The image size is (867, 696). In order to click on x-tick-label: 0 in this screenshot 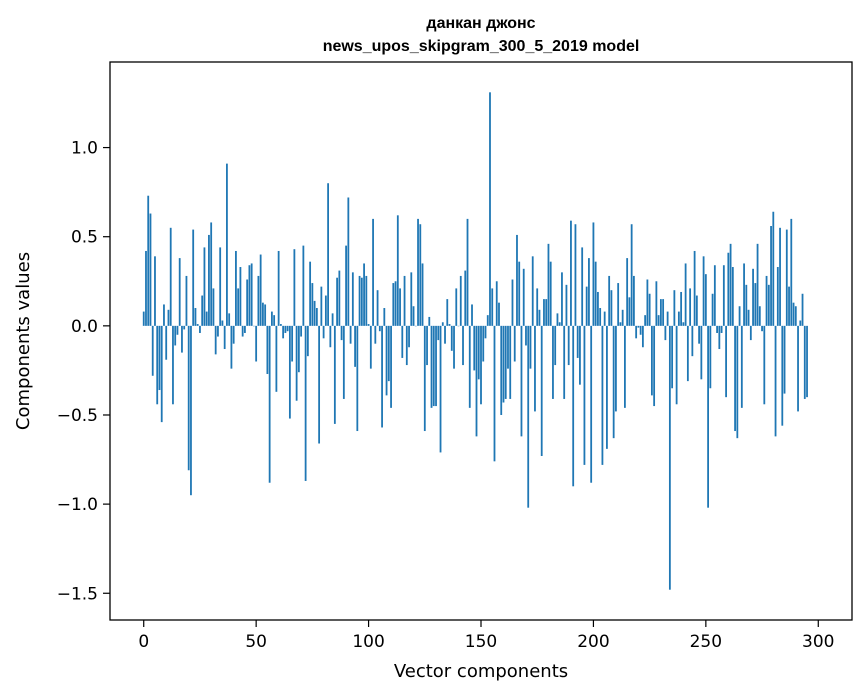, I will do `click(143, 642)`.